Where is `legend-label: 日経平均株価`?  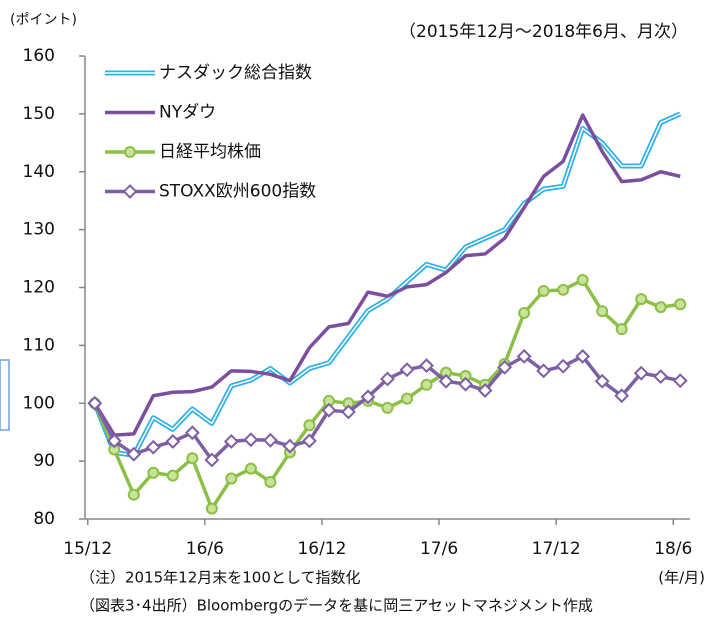 legend-label: 日経平均株価 is located at coordinates (210, 152).